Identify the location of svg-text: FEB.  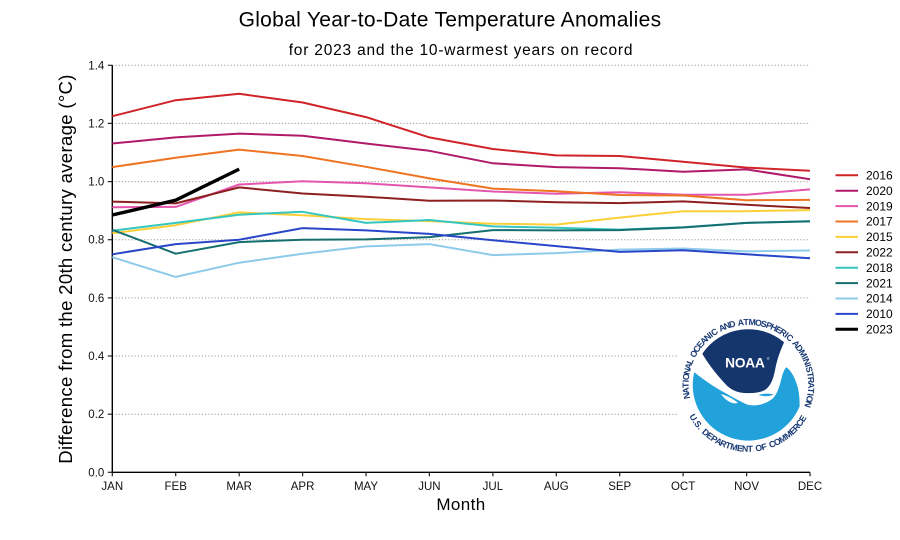
(176, 487).